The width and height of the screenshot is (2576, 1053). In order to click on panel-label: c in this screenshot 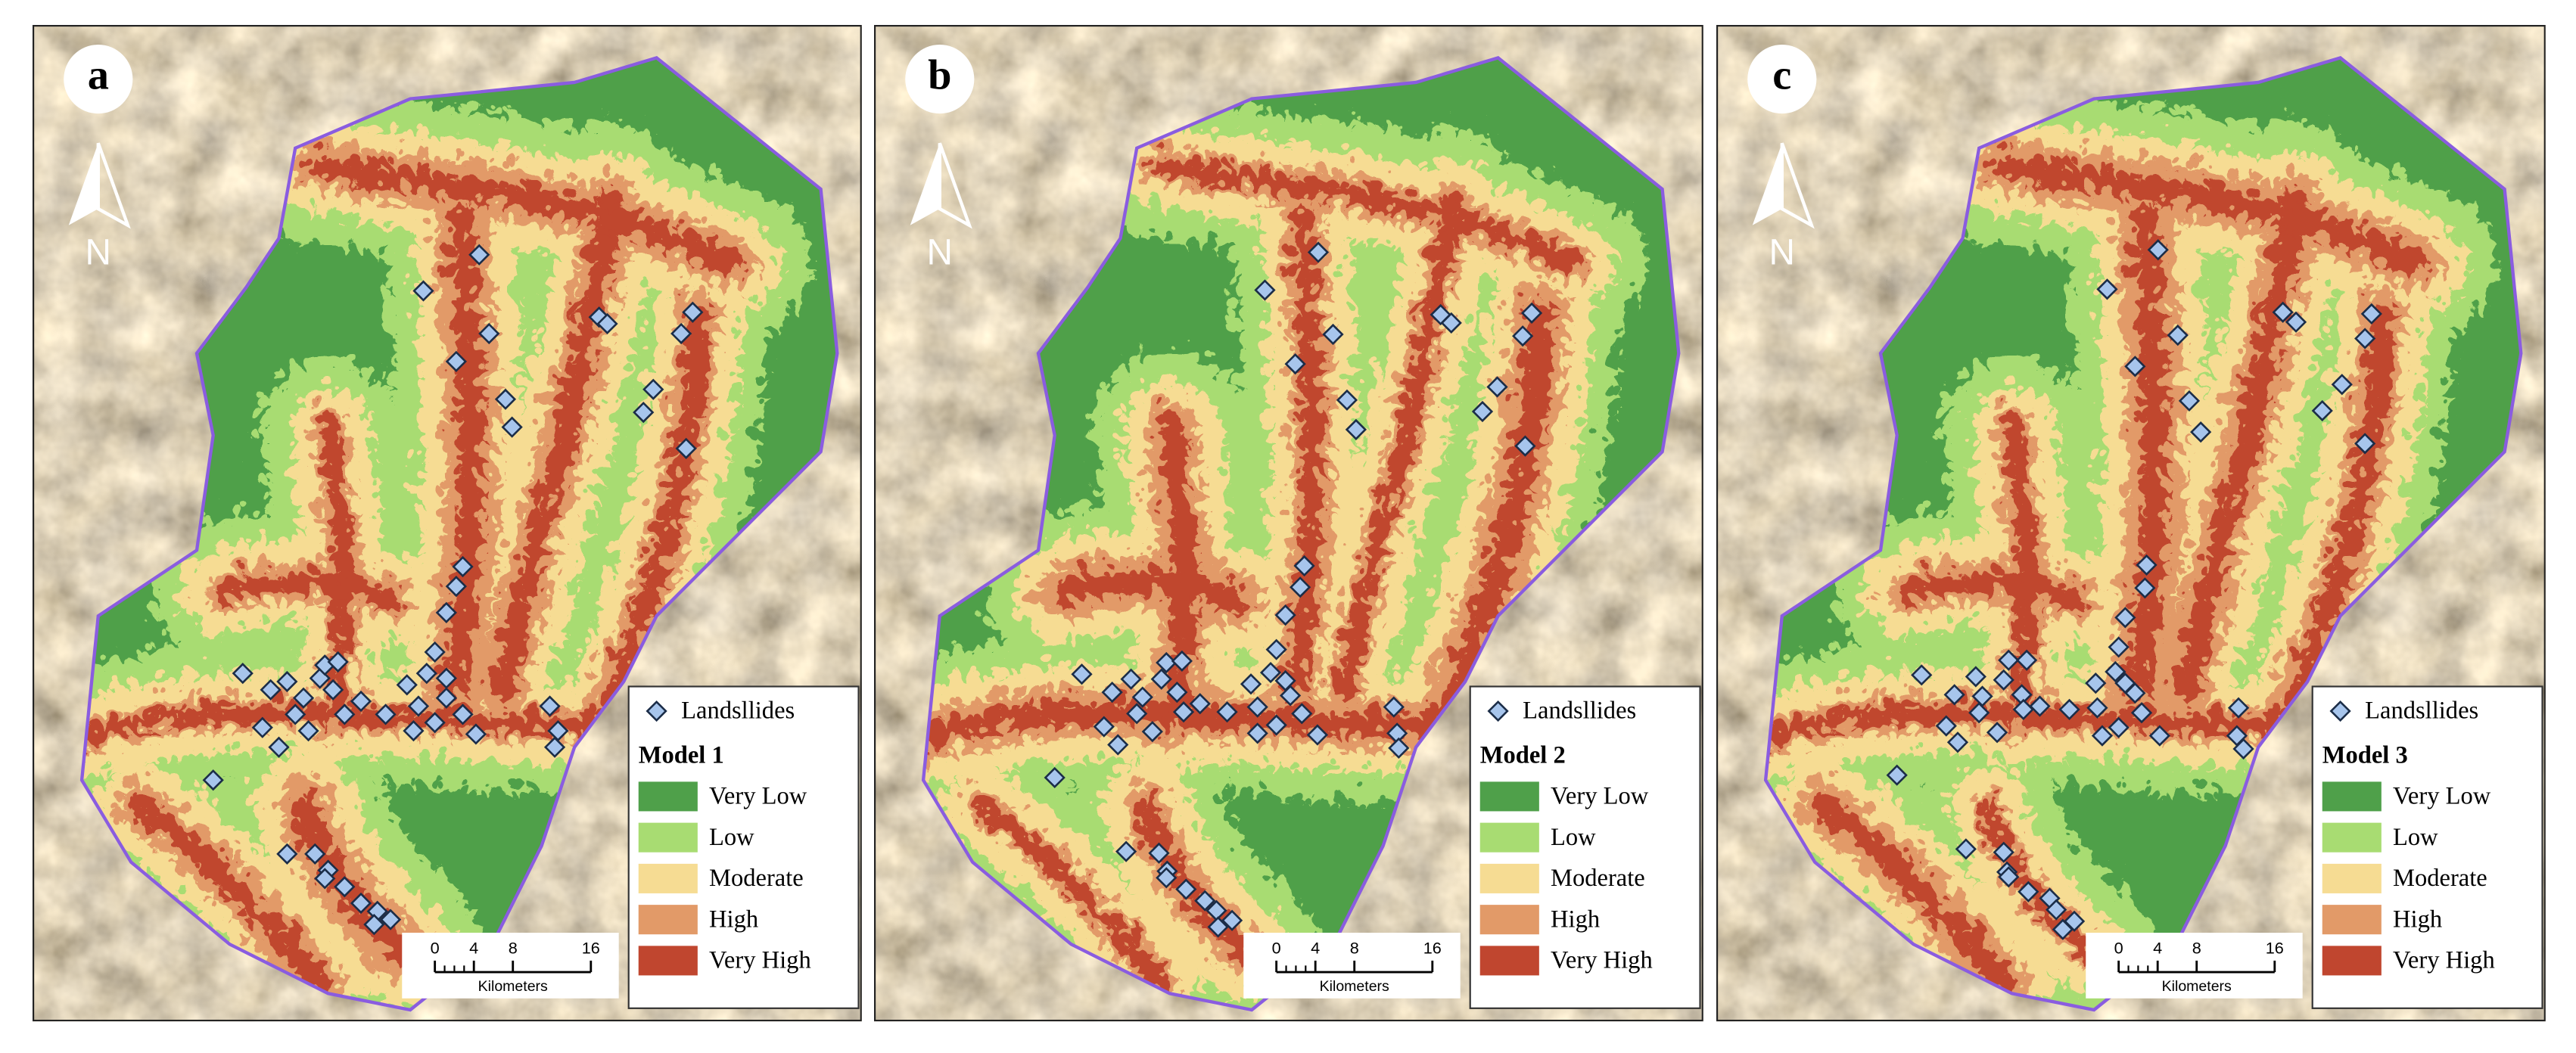, I will do `click(1781, 75)`.